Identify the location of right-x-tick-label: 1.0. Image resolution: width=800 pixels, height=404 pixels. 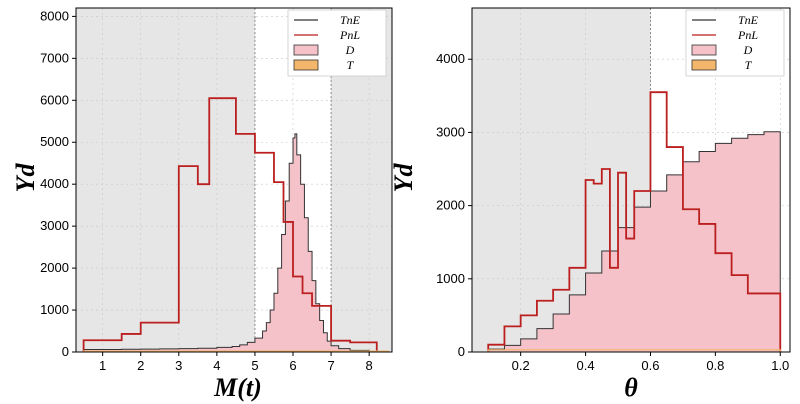
(780, 365).